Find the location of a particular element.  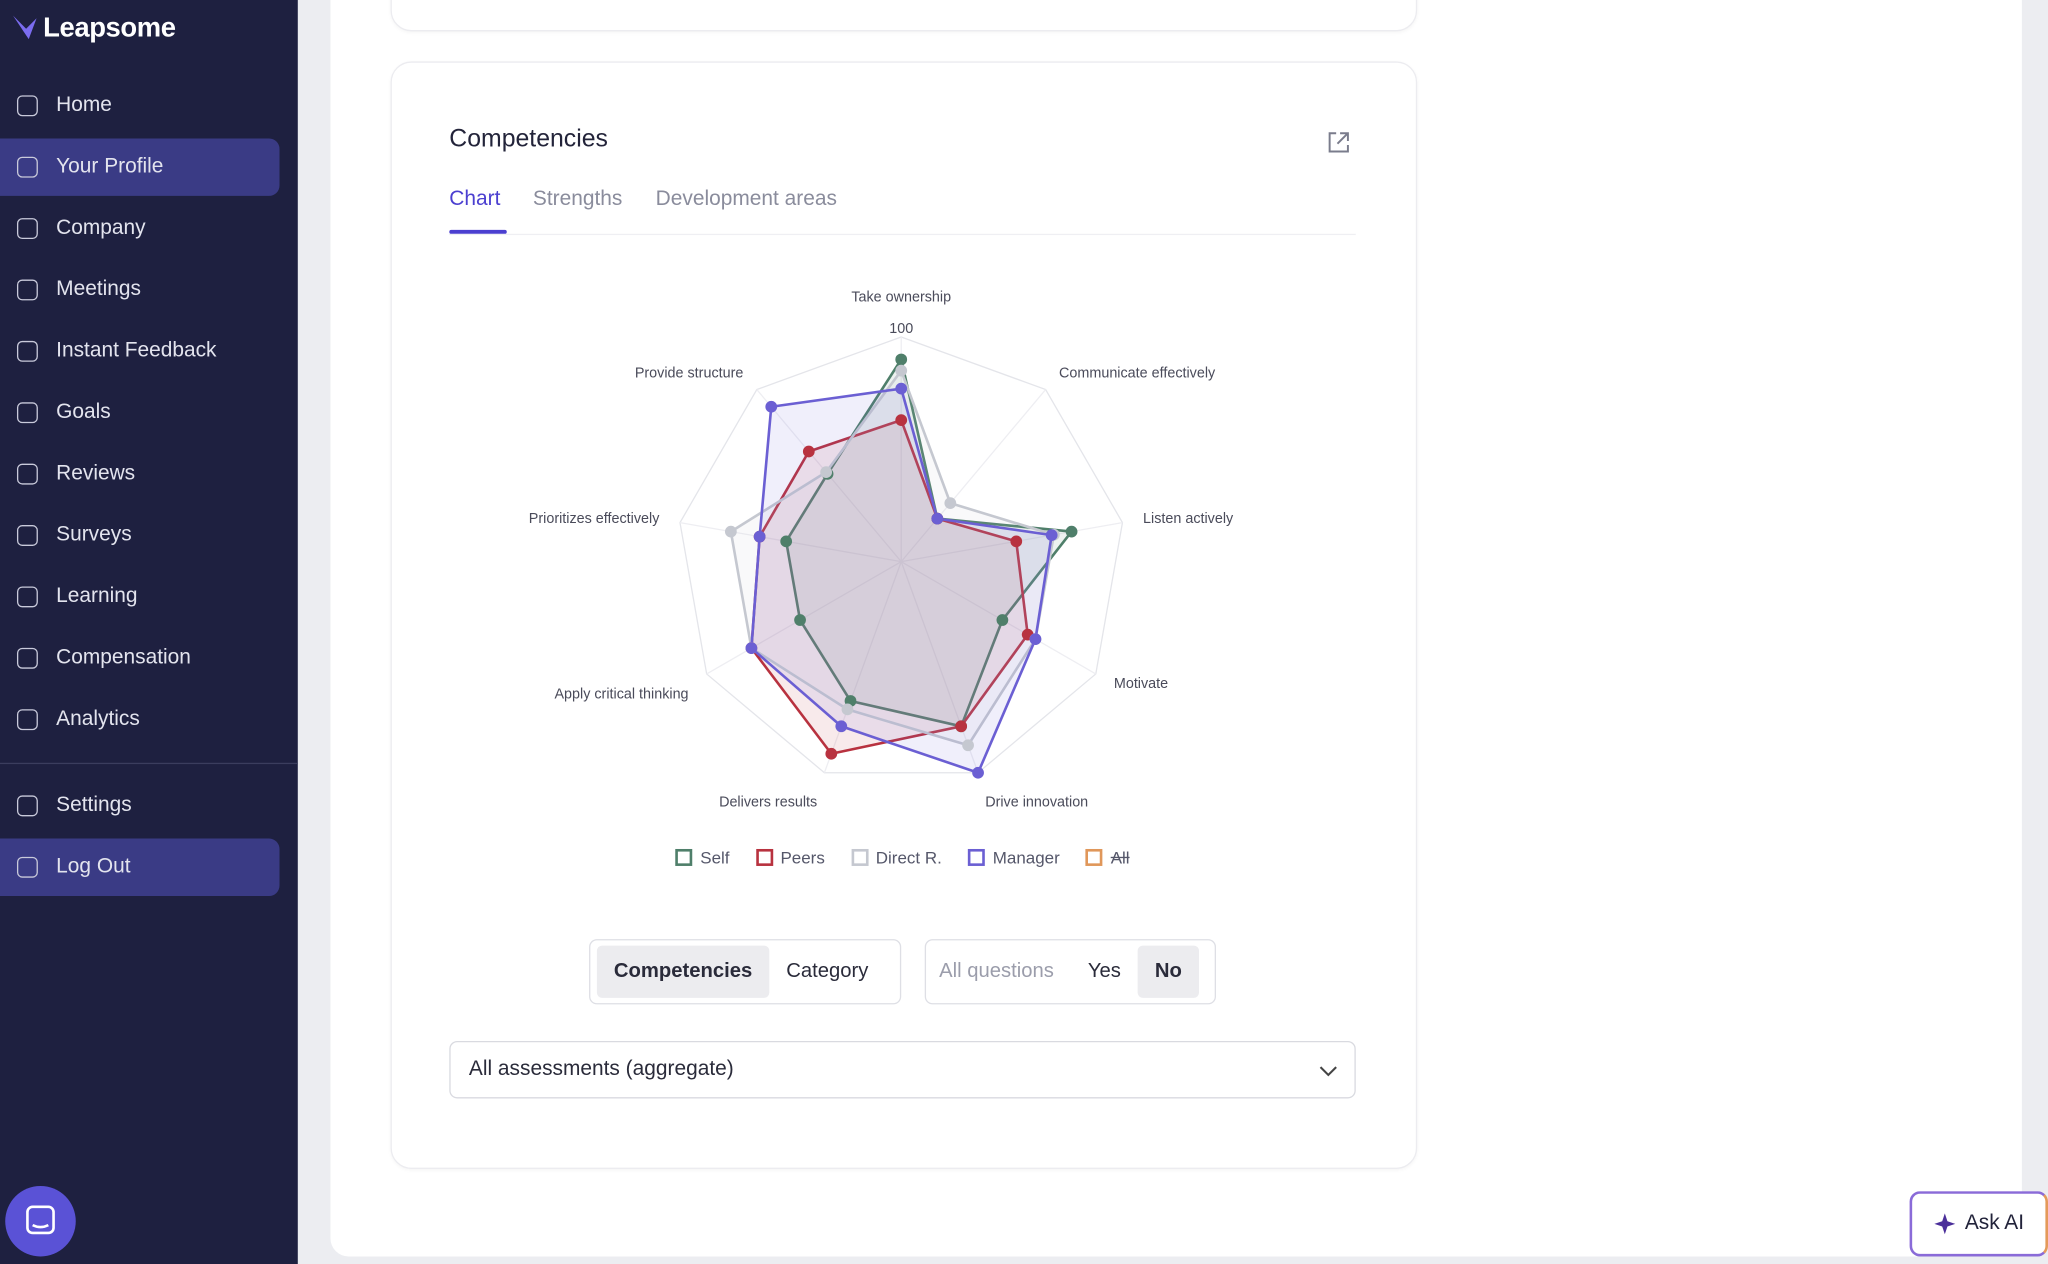

legend-item: All is located at coordinates (1107, 857).